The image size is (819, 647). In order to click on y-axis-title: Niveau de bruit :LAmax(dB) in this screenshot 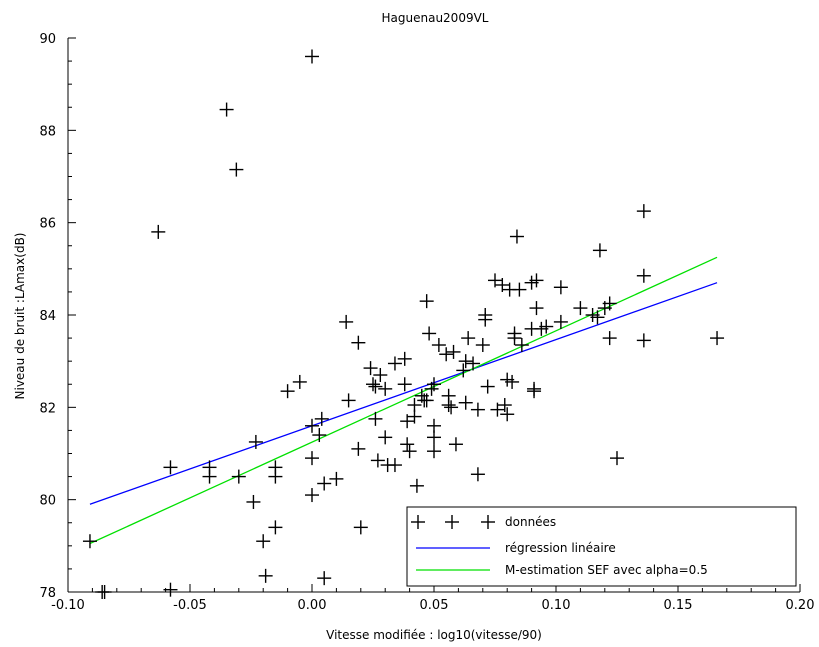, I will do `click(20, 316)`.